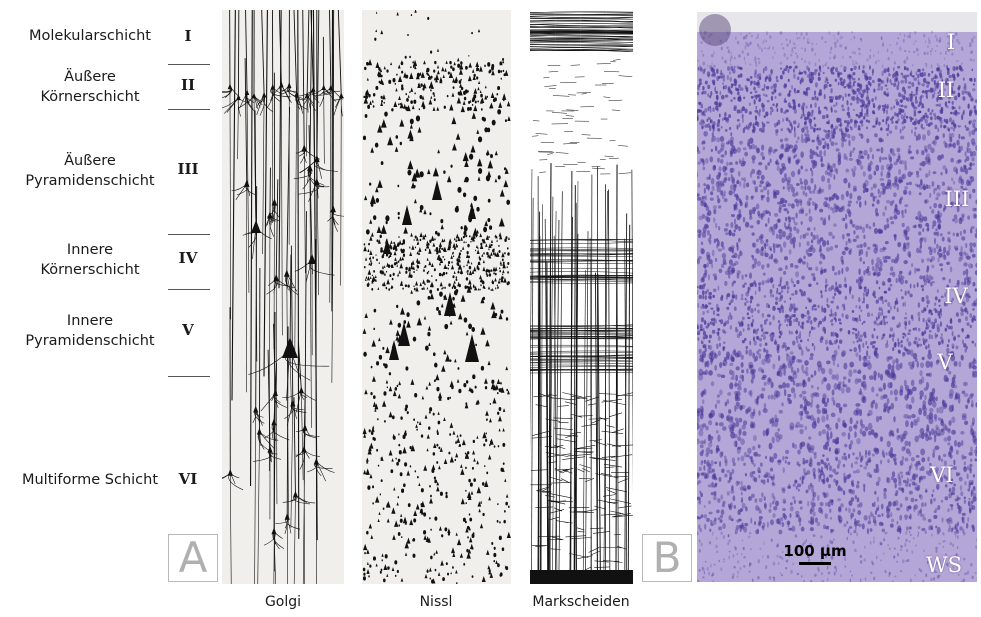 Image resolution: width=981 pixels, height=617 pixels. I want to click on column-title-golgi: Golgi, so click(283, 602).